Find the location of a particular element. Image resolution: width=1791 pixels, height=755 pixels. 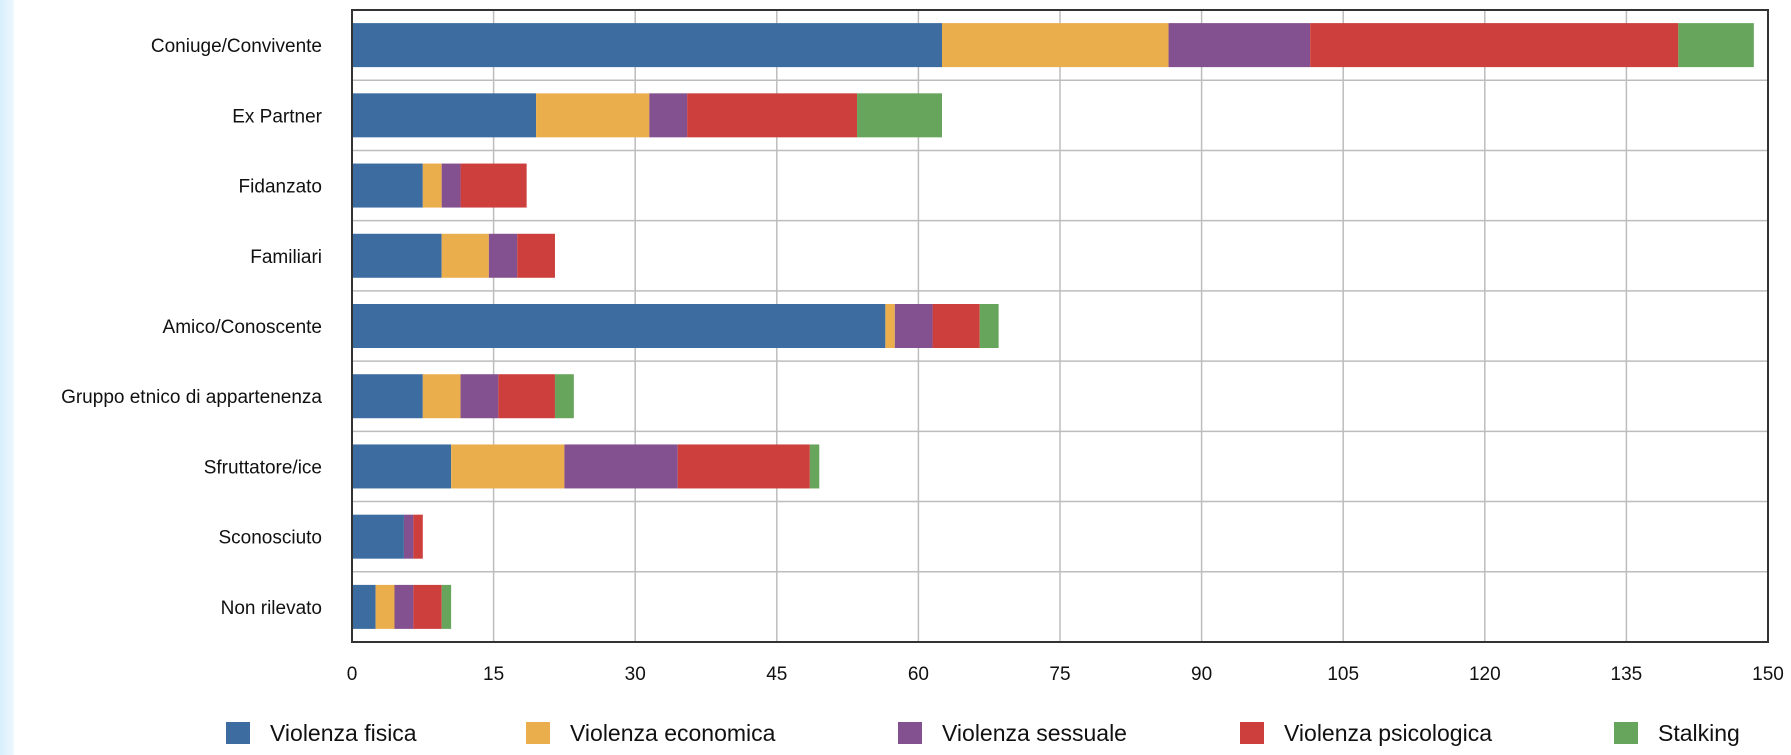

category-label: Sconosciuto is located at coordinates (270, 538).